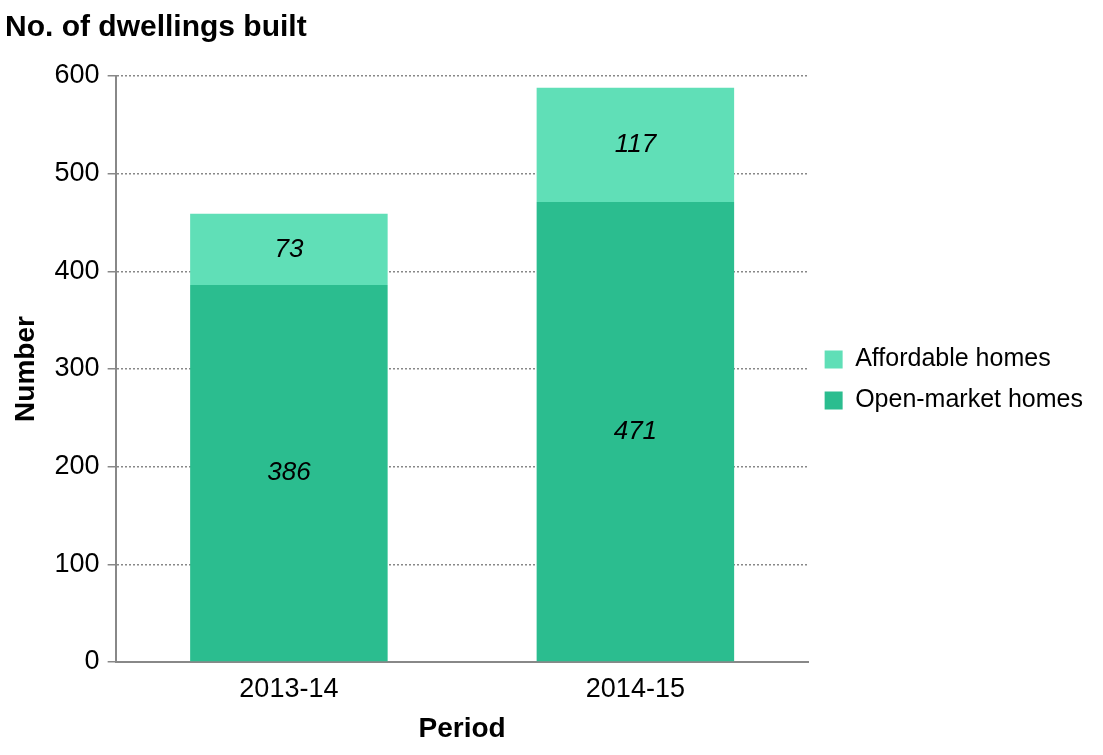 The height and width of the screenshot is (755, 1103). What do you see at coordinates (77, 269) in the screenshot?
I see `y-tick-label: 400` at bounding box center [77, 269].